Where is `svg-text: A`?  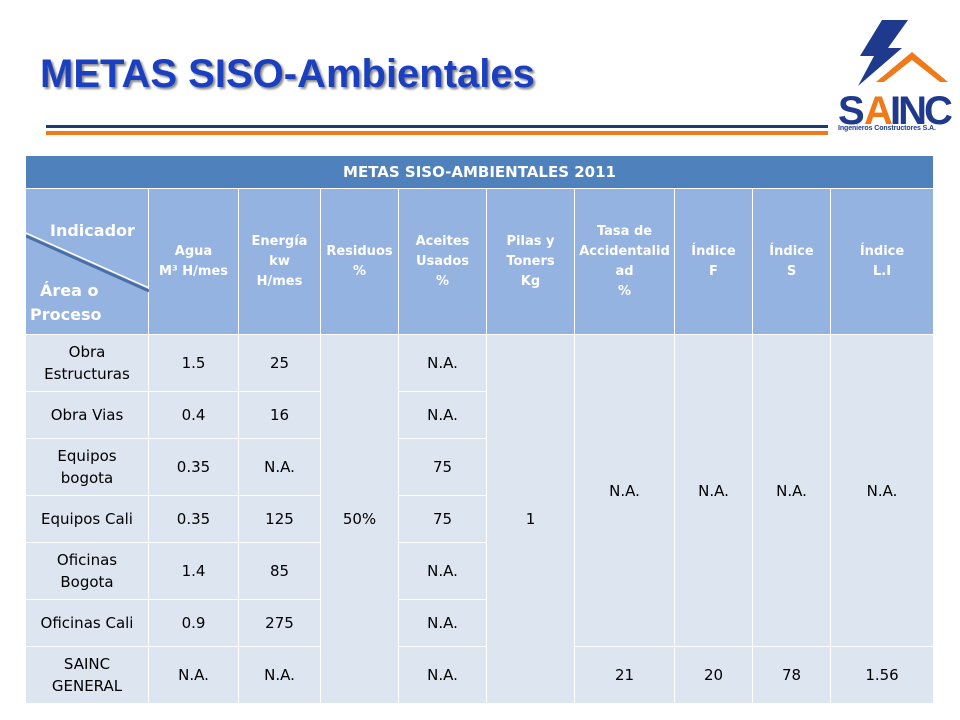 svg-text: A is located at coordinates (878, 111).